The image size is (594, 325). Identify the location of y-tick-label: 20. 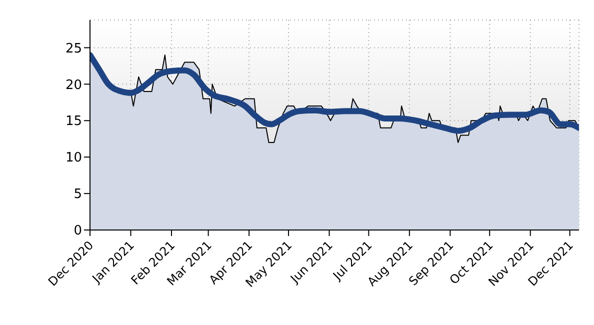
(73, 85).